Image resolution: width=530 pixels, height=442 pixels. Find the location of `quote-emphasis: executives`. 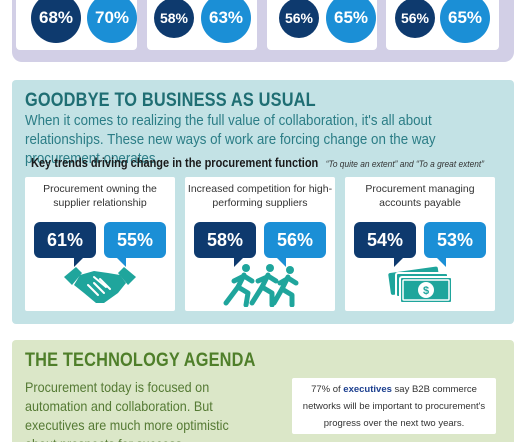

quote-emphasis: executives is located at coordinates (367, 389).